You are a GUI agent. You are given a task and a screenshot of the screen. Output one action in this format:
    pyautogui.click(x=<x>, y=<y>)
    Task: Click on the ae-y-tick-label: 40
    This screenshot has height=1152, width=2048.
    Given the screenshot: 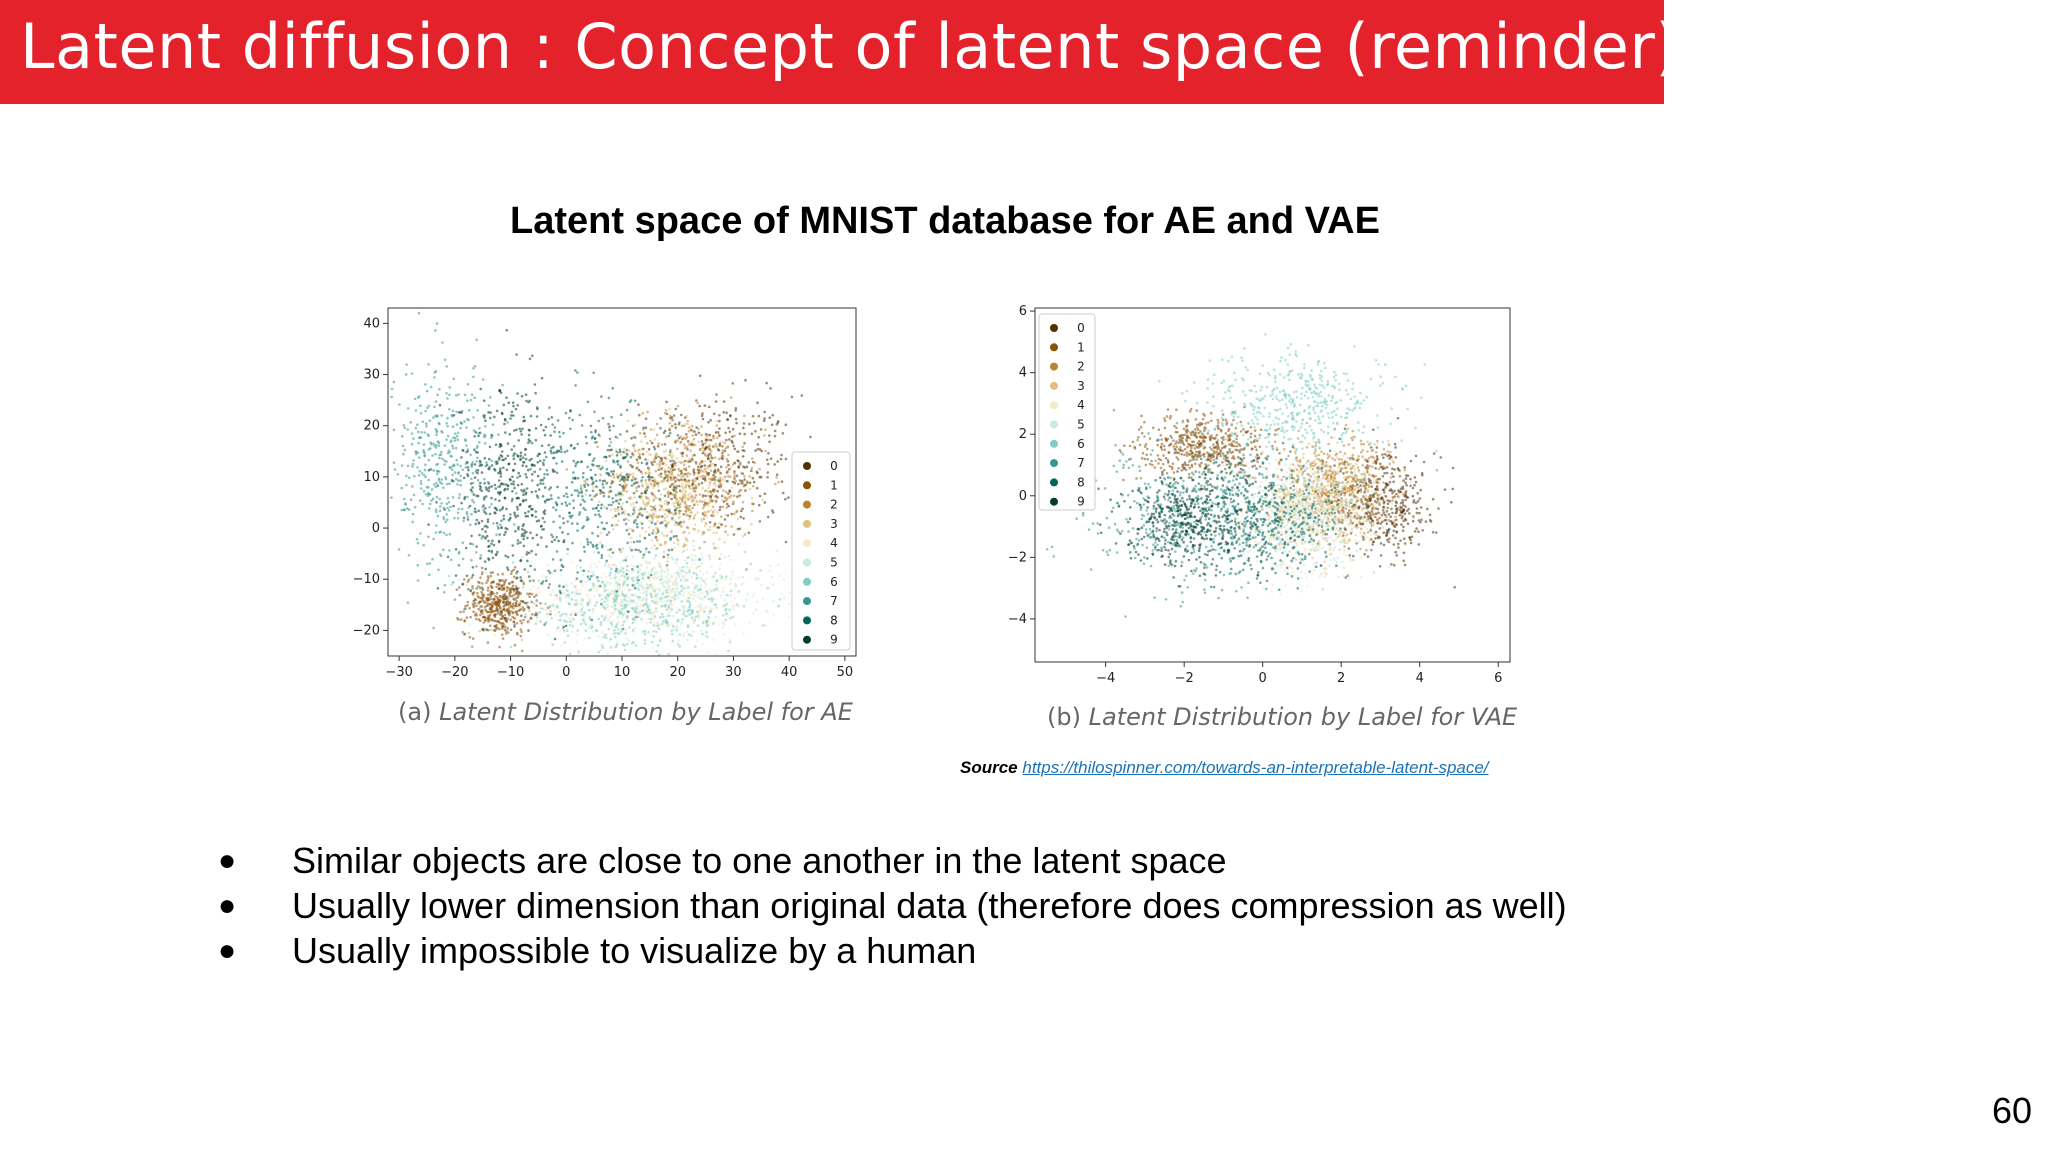 What is the action you would take?
    pyautogui.click(x=371, y=323)
    